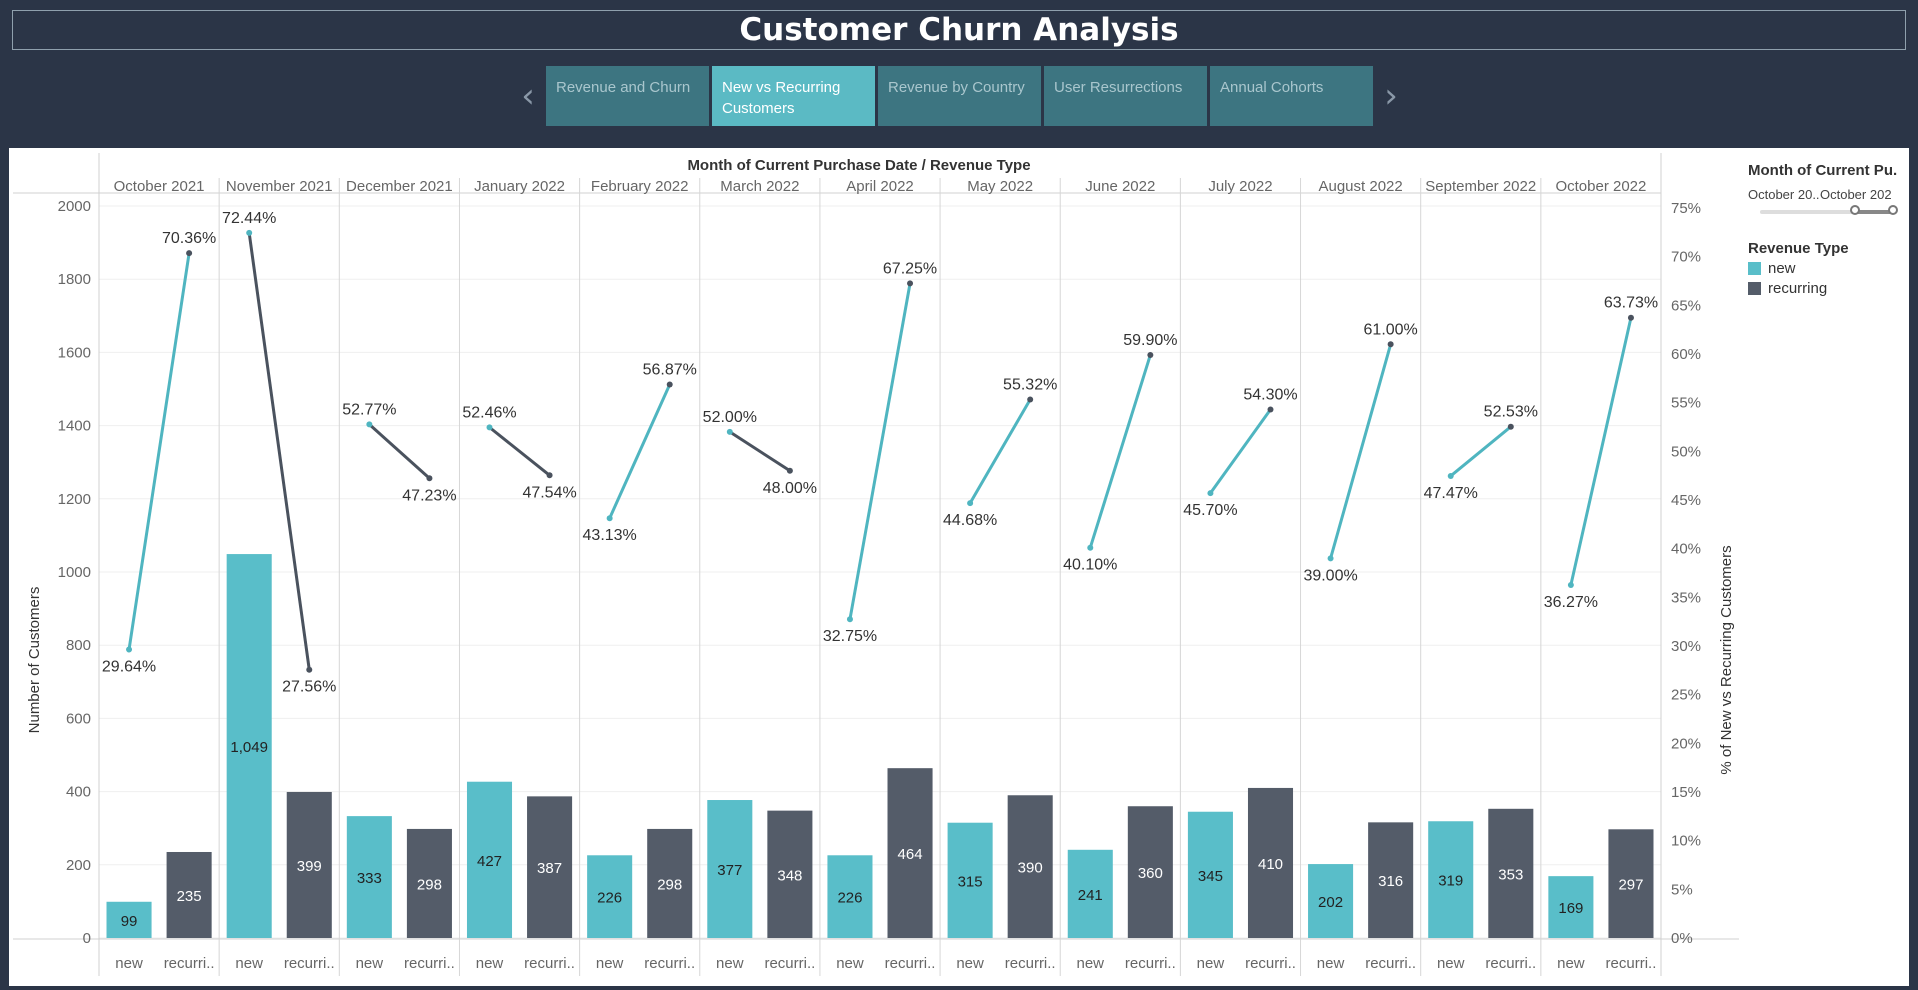 The height and width of the screenshot is (990, 1918). What do you see at coordinates (730, 417) in the screenshot?
I see `percent-label-new: 52.00%` at bounding box center [730, 417].